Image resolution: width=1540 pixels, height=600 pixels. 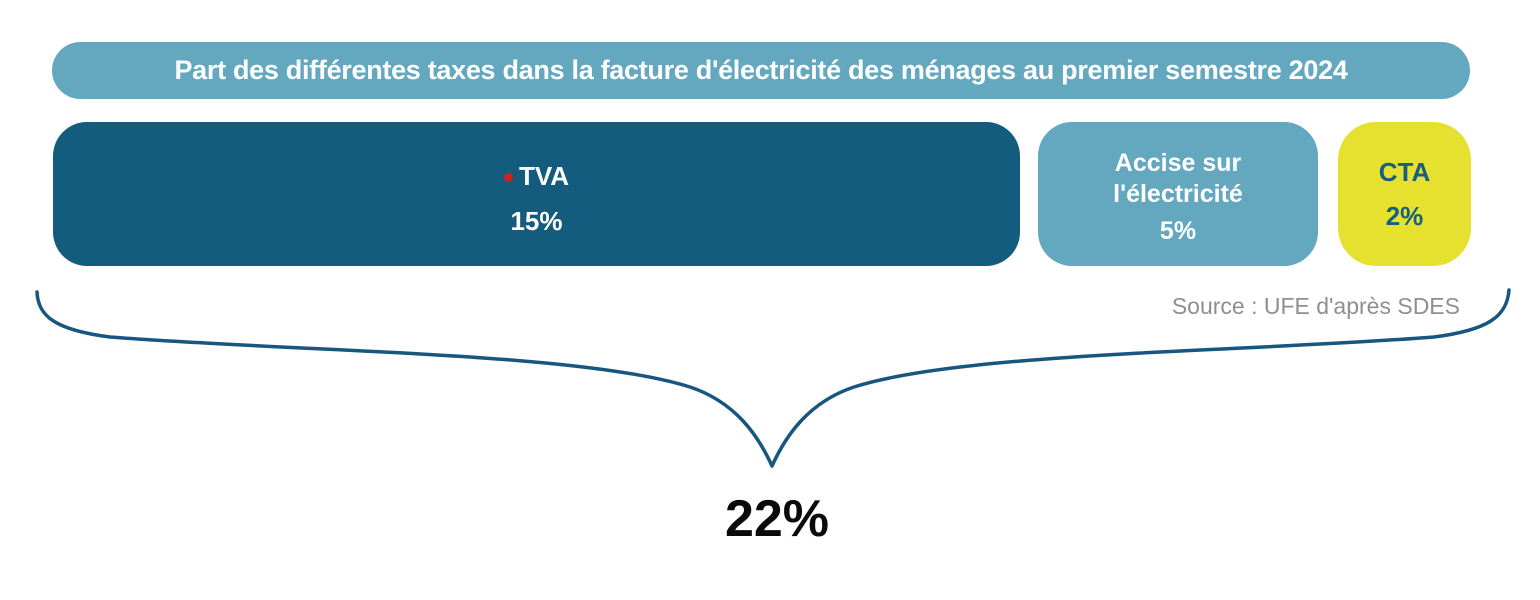 I want to click on segment-accise-value: 5%, so click(x=1178, y=231).